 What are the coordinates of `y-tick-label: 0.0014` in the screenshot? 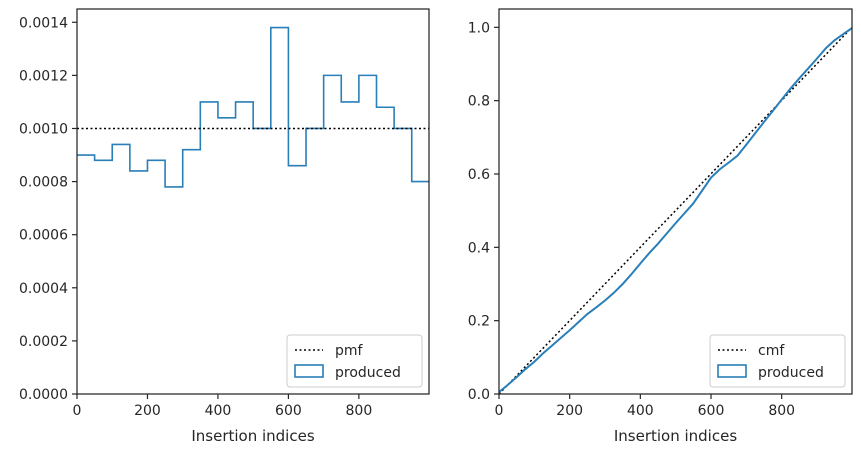 It's located at (43, 23).